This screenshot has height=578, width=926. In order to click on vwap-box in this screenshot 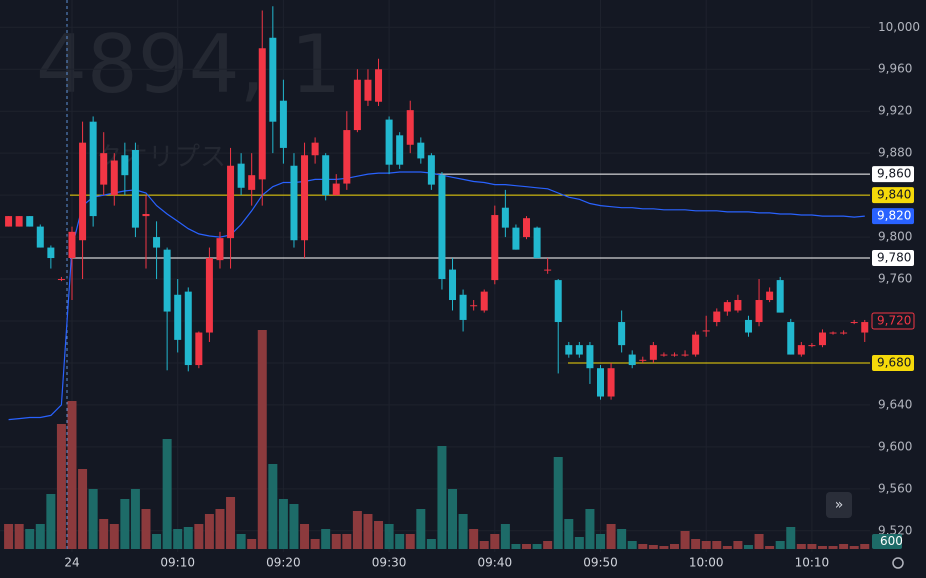, I will do `click(893, 216)`.